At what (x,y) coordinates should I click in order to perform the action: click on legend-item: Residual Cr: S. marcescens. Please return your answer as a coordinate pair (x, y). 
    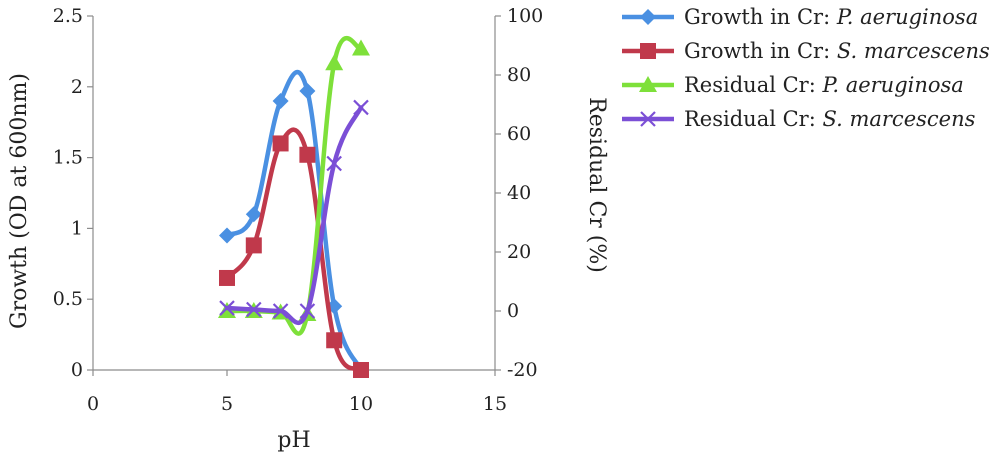
    Looking at the image, I should click on (799, 119).